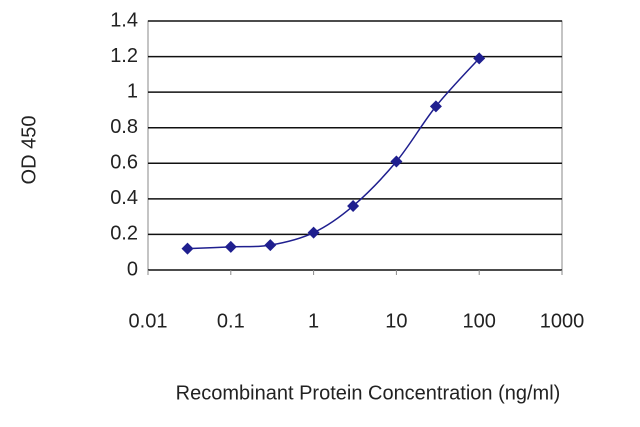  What do you see at coordinates (124, 234) in the screenshot?
I see `y-tick-label: 0.2` at bounding box center [124, 234].